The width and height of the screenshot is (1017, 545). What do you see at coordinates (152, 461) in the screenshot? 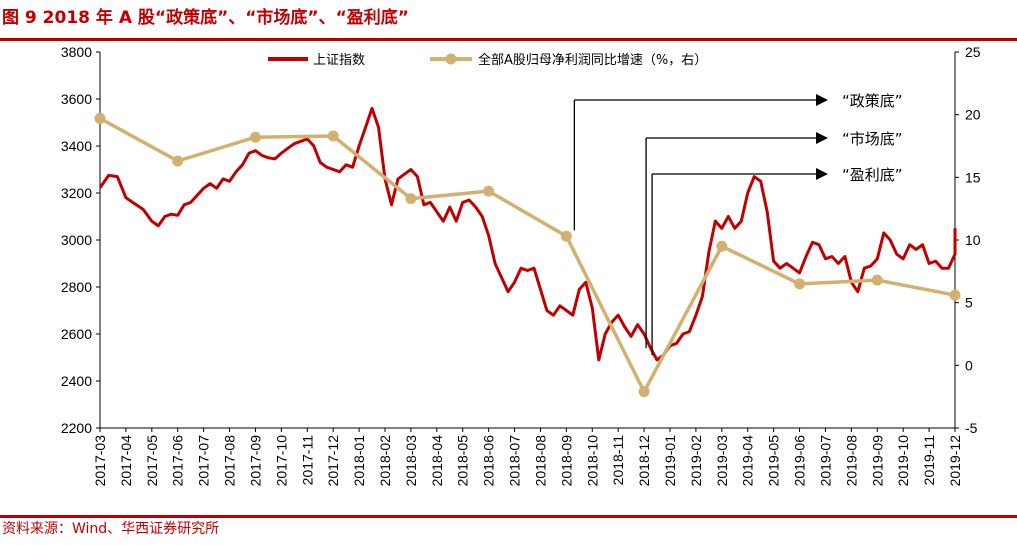
I see `x-tick-label: 2017-05` at bounding box center [152, 461].